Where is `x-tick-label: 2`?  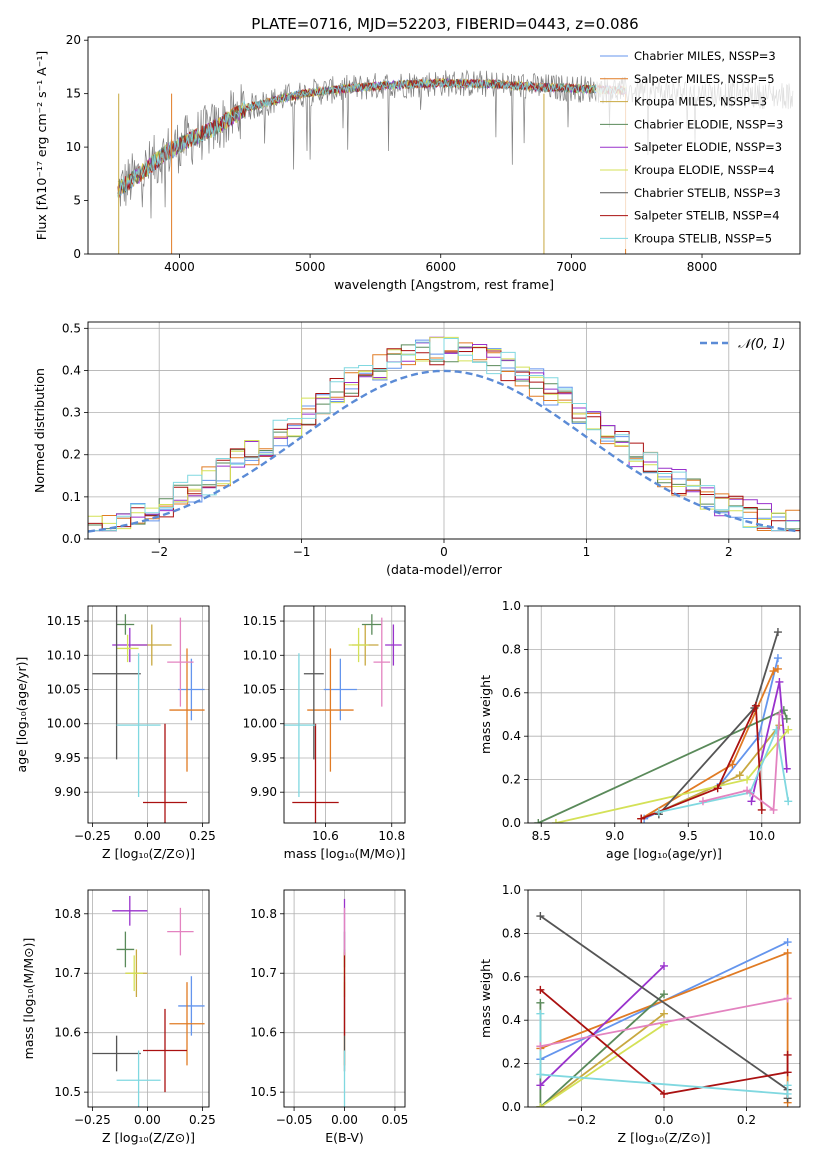
x-tick-label: 2 is located at coordinates (729, 552).